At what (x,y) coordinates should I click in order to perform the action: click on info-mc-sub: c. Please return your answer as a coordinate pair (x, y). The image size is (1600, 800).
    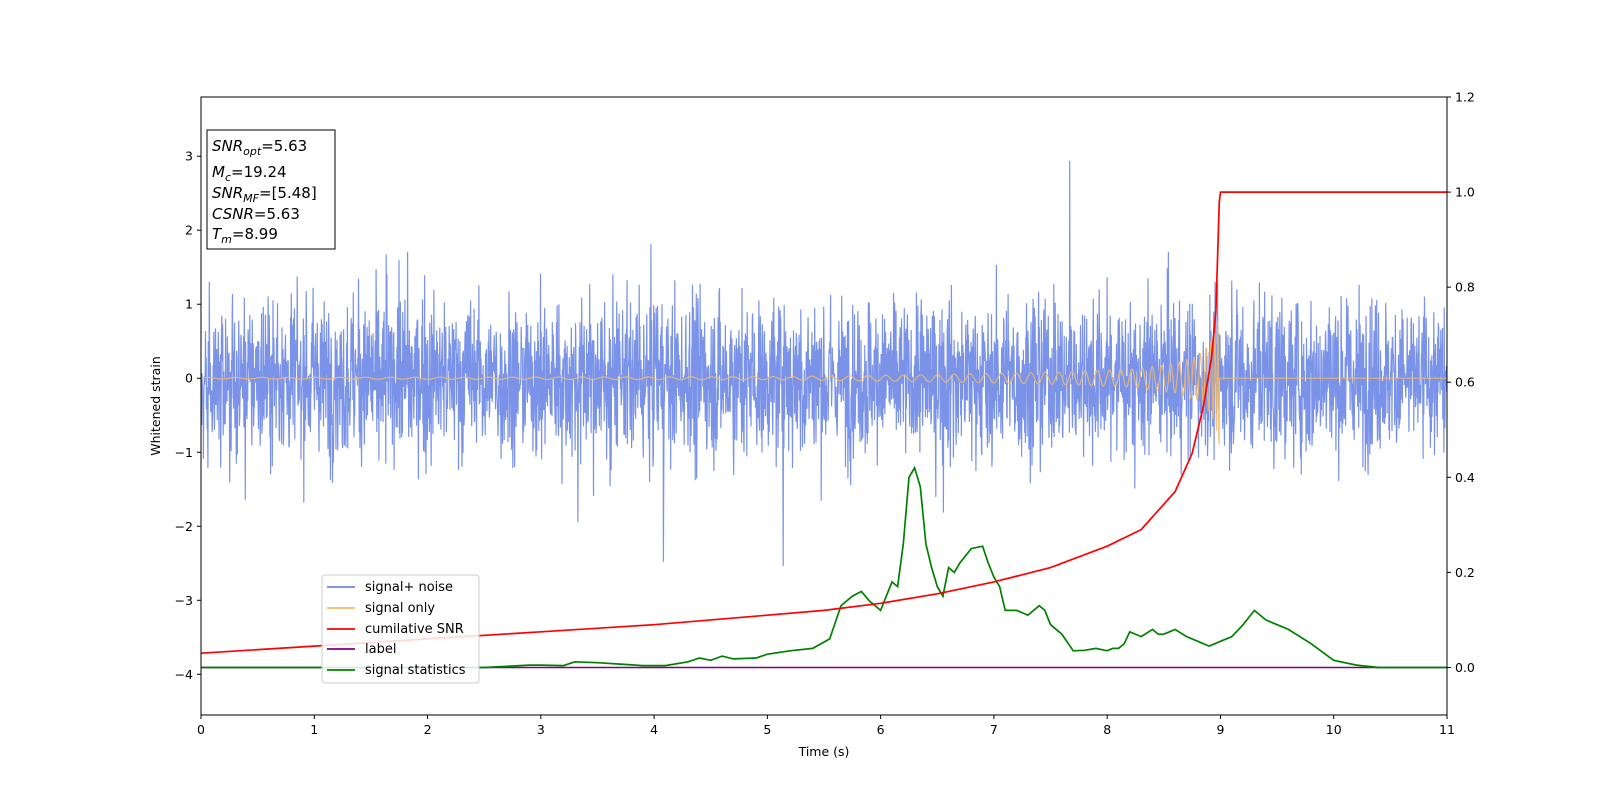
    Looking at the image, I should click on (228, 177).